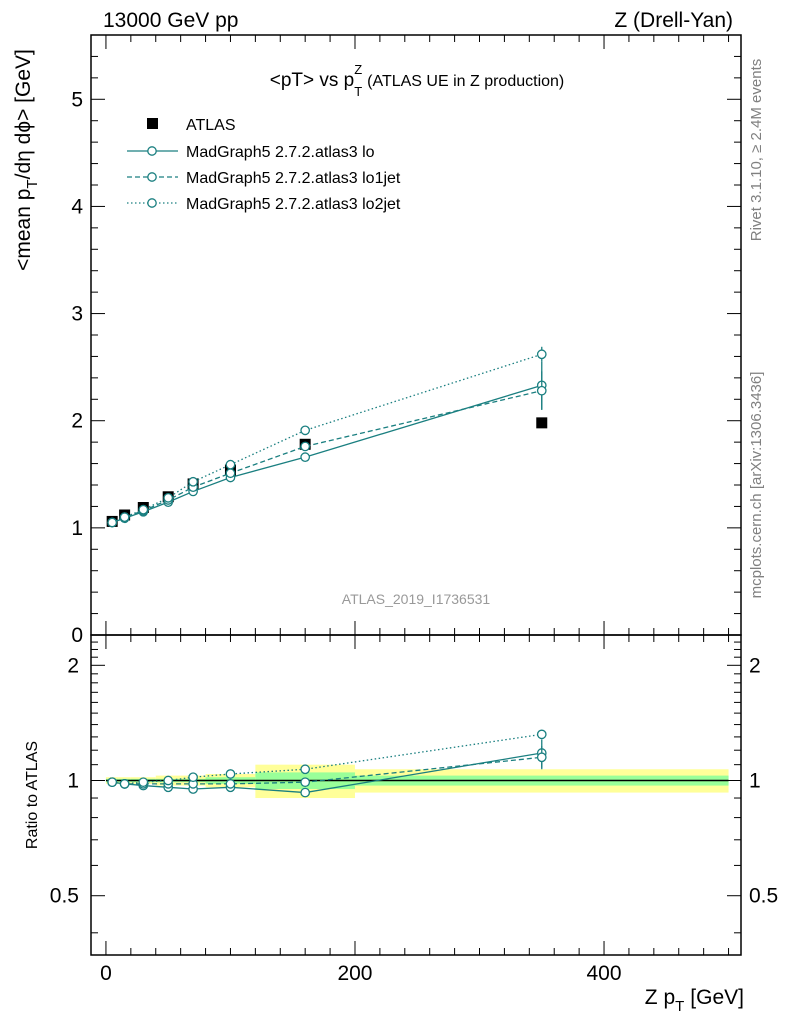 The image size is (786, 1024). What do you see at coordinates (694, 1000) in the screenshot?
I see `x-axis-label: Z pT [GeV]` at bounding box center [694, 1000].